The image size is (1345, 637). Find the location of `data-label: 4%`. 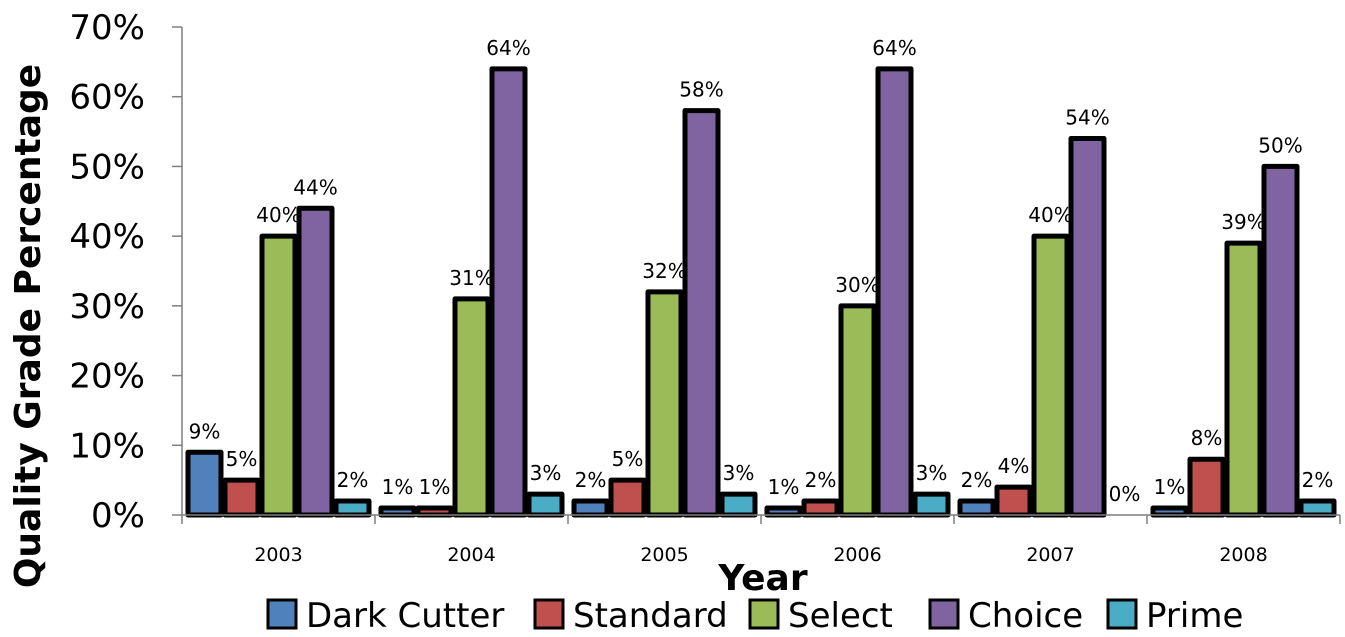

data-label: 4% is located at coordinates (1014, 466).